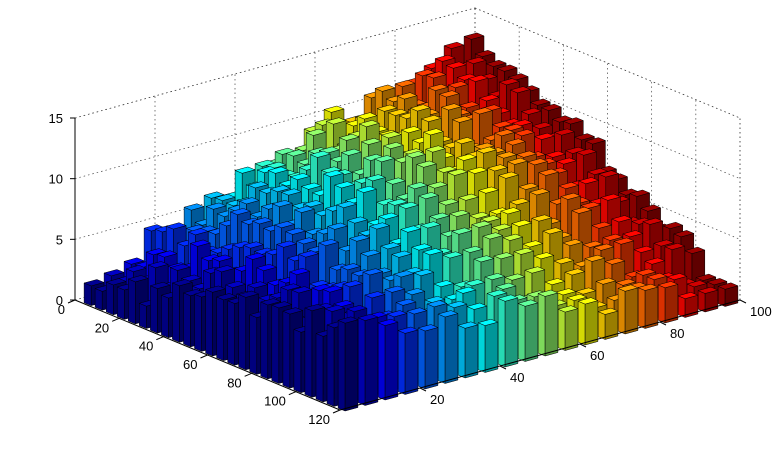 The width and height of the screenshot is (784, 461). Describe the element at coordinates (571, 329) in the screenshot. I see `bar-side-face` at that location.